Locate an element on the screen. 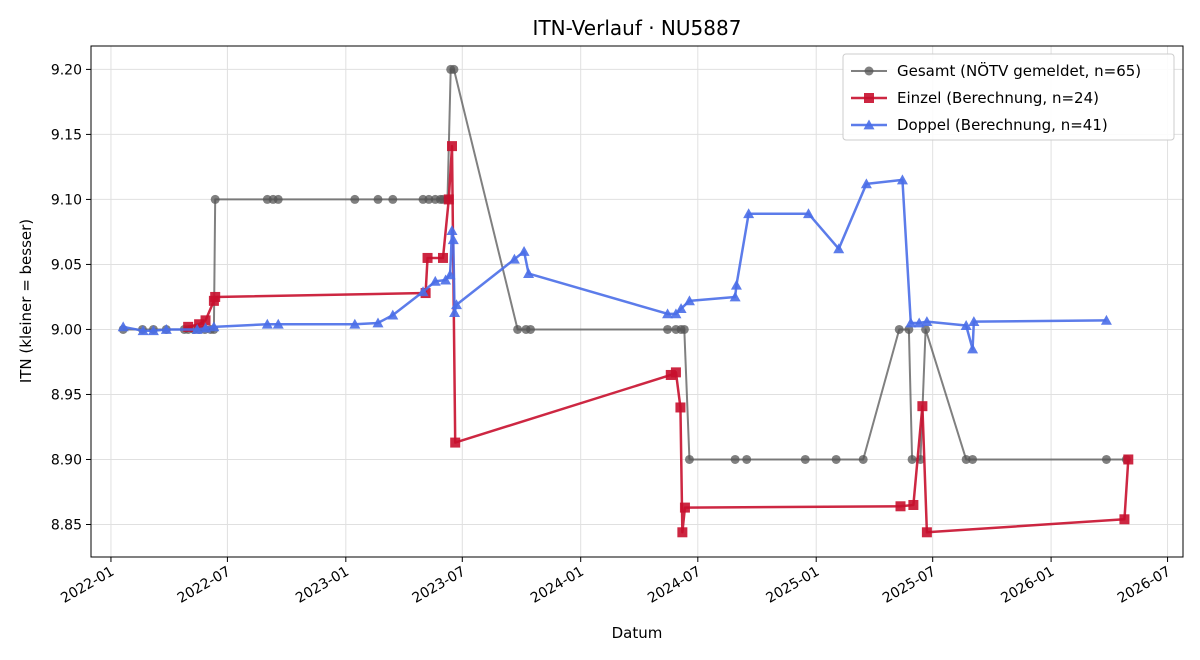 Image resolution: width=1200 pixels, height=660 pixels. legend-box is located at coordinates (1008, 97).